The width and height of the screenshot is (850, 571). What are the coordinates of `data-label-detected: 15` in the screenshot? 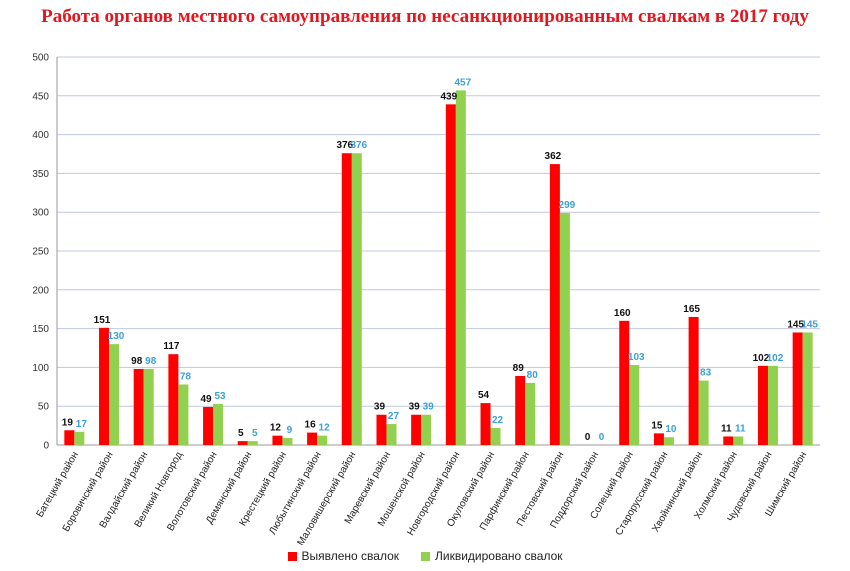 It's located at (657, 425).